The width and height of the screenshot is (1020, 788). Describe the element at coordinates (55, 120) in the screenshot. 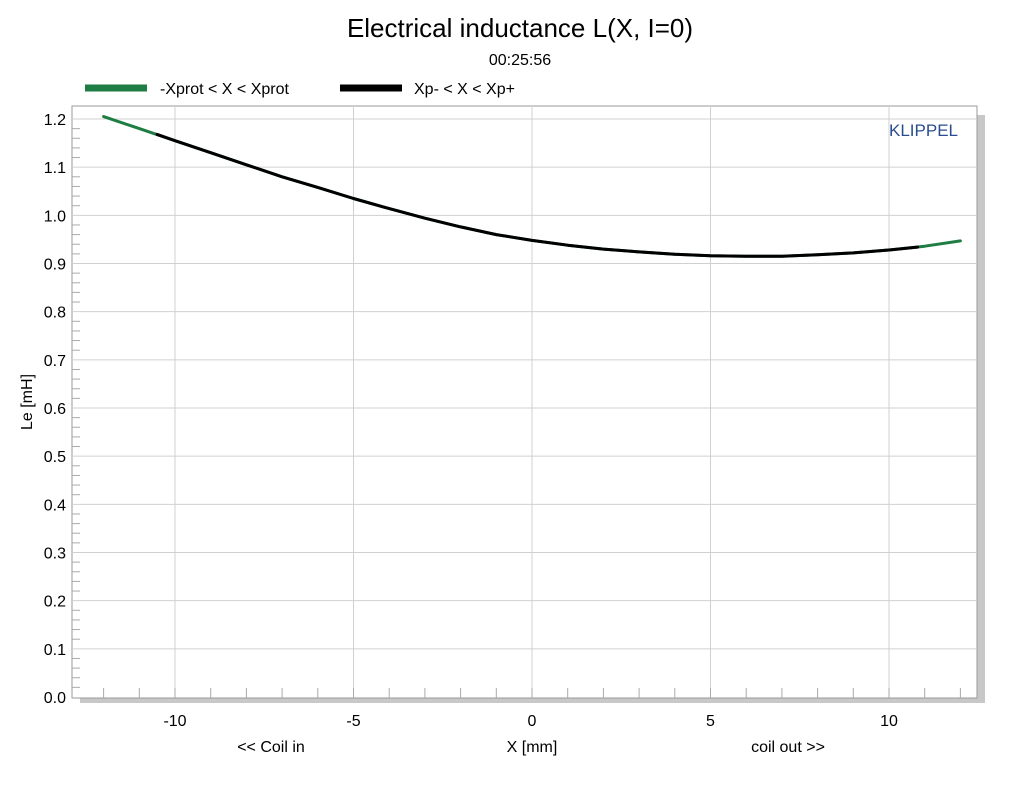

I see `y-tick-label: 1.2` at that location.